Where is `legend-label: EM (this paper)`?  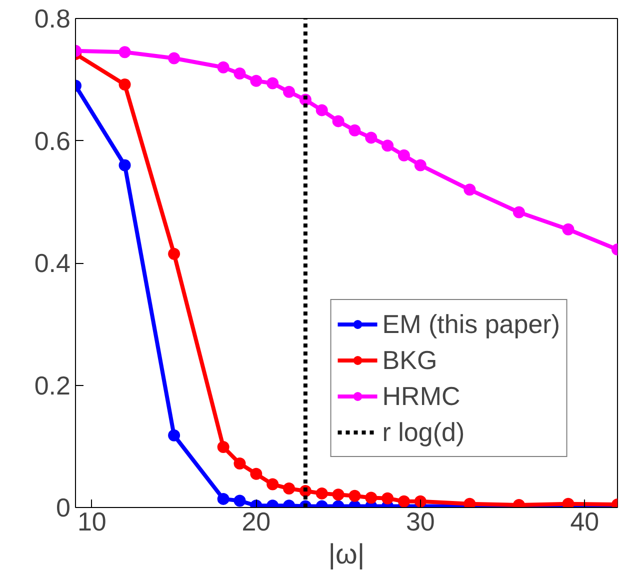 legend-label: EM (this paper) is located at coordinates (471, 324).